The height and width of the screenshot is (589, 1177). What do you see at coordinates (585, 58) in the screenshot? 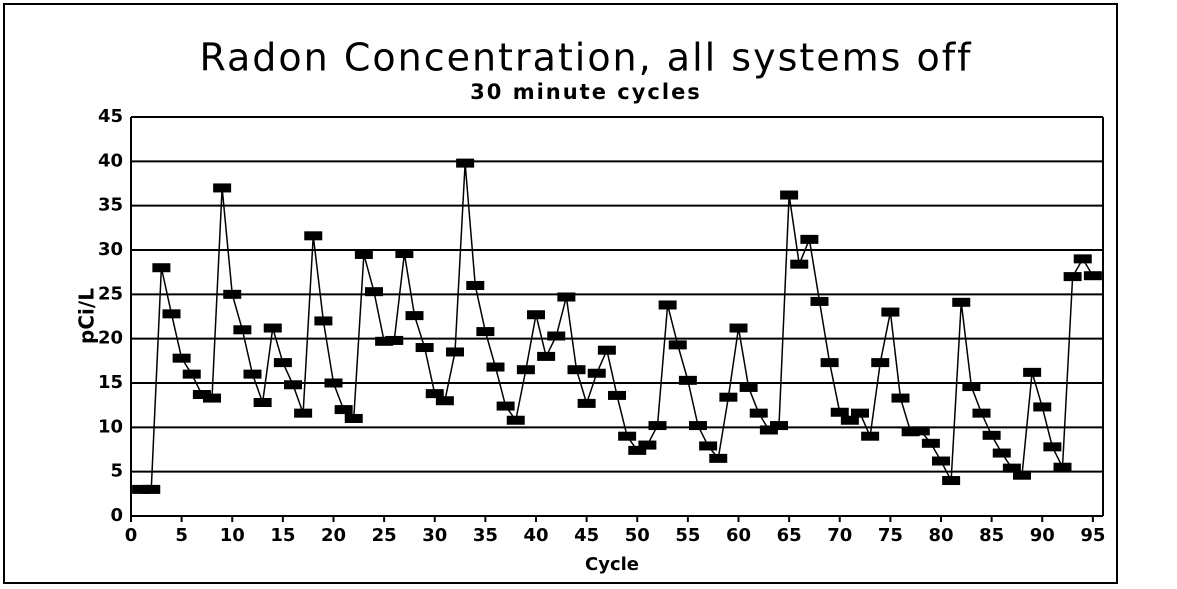
I see `chart-title: Radon Concentration, all systems off` at bounding box center [585, 58].